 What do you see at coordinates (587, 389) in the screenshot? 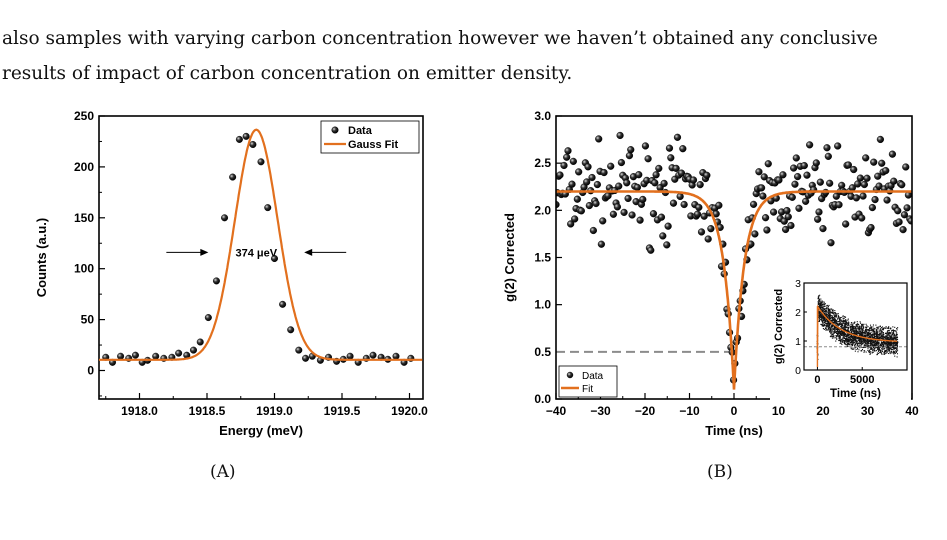
I see `legend-label-fit-b: Fit` at bounding box center [587, 389].